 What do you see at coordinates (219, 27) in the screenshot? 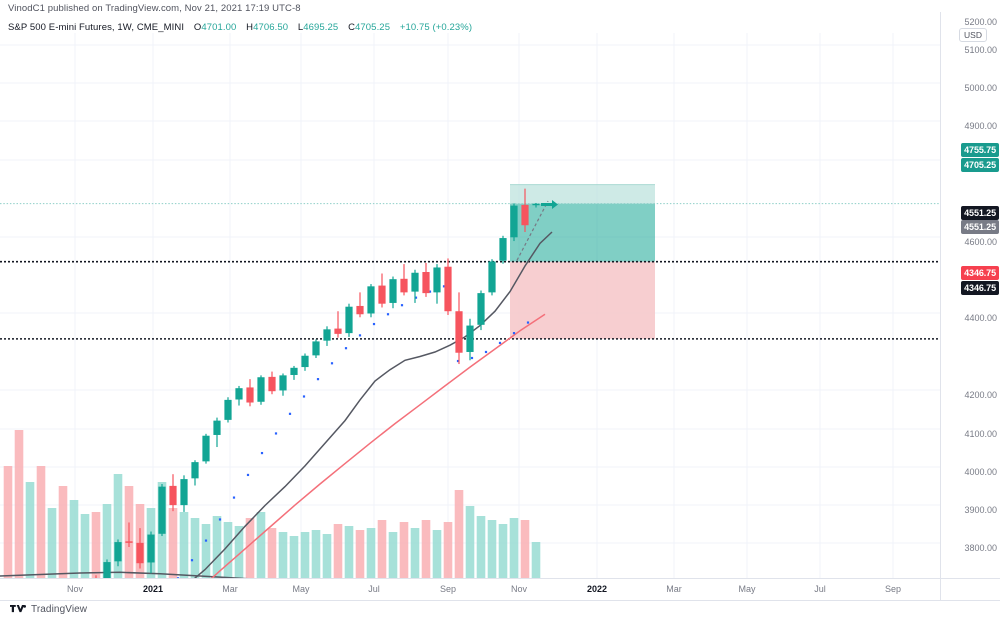
I see `open-value: 4701.00` at bounding box center [219, 27].